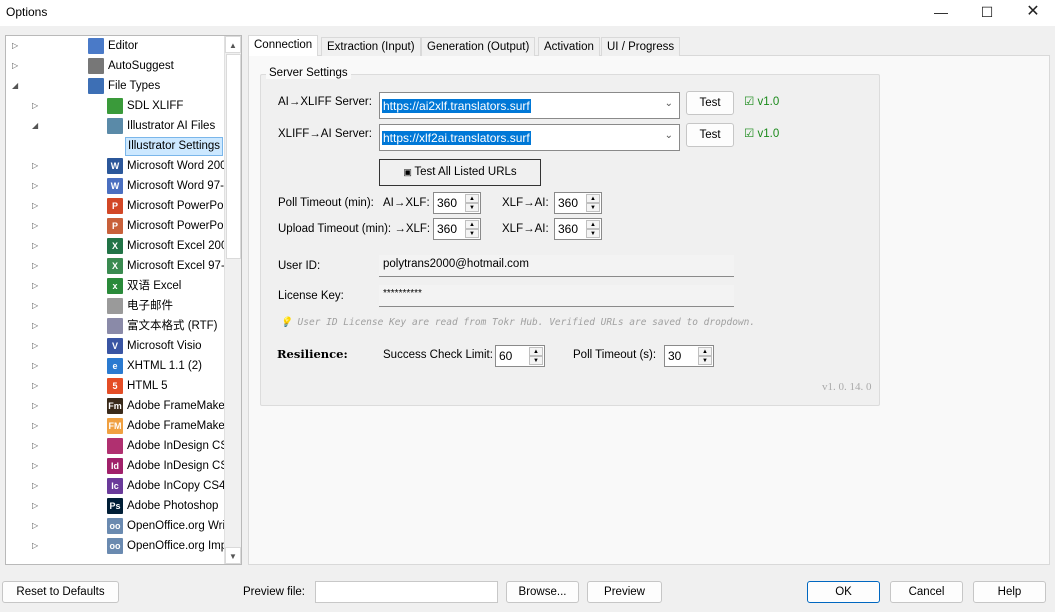  Describe the element at coordinates (115, 86) in the screenshot. I see `tree-item: ◢ File Types` at that location.